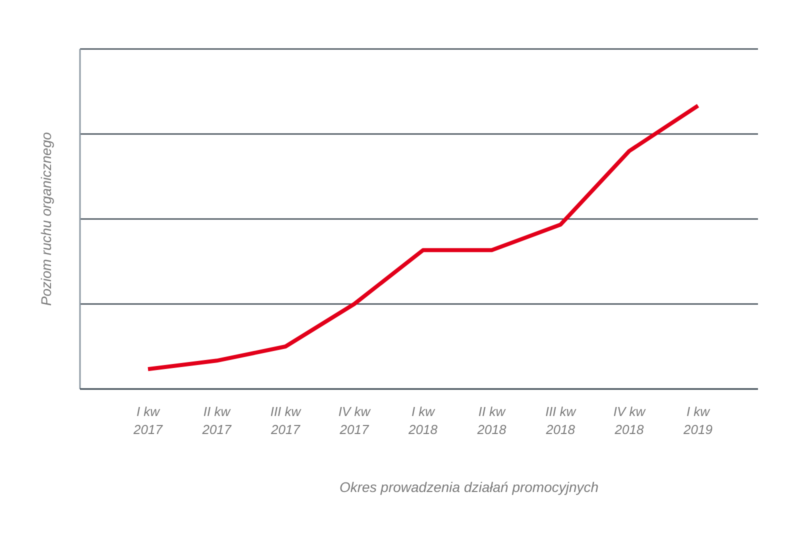 The image size is (810, 541). What do you see at coordinates (355, 420) in the screenshot?
I see `x-tick-label: IV kw 2017` at bounding box center [355, 420].